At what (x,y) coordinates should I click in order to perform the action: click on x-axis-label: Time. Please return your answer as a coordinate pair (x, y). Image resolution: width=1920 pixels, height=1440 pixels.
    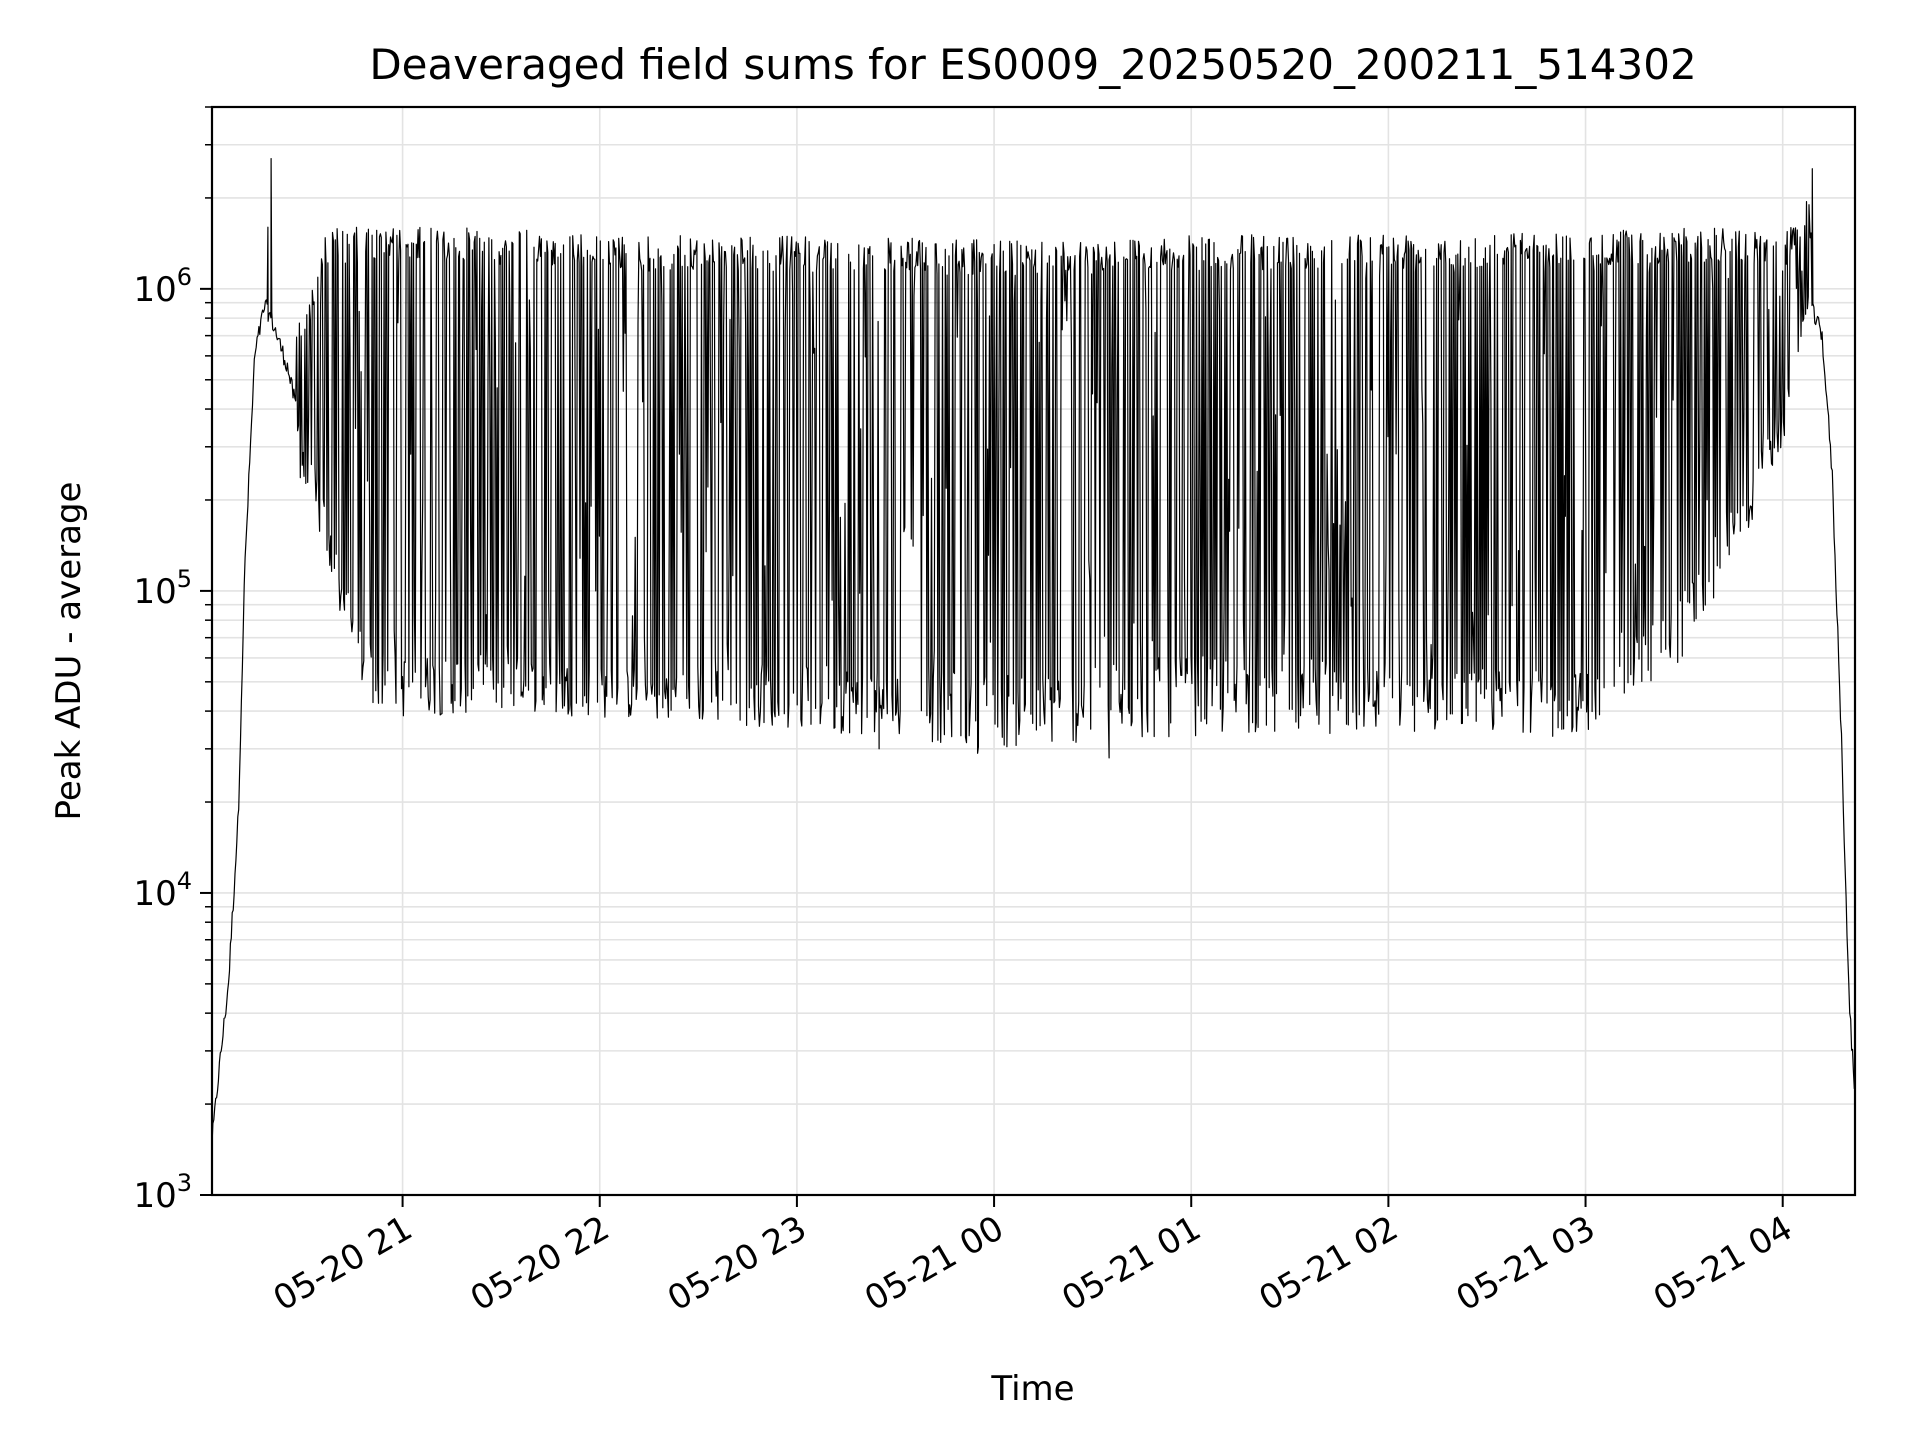
    Looking at the image, I should click on (1032, 1389).